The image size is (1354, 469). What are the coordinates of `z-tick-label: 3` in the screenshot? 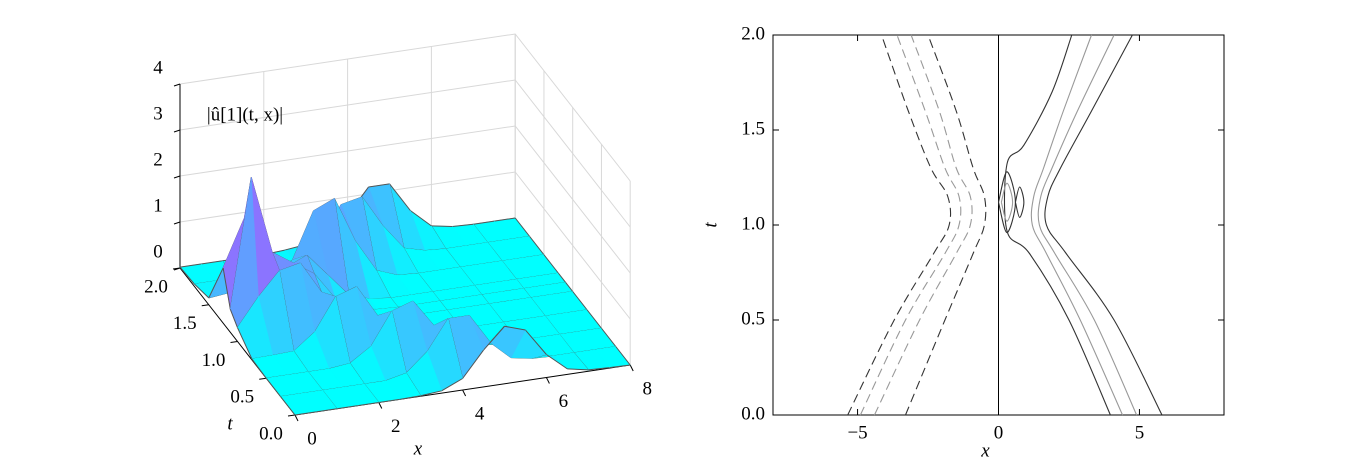 It's located at (158, 113).